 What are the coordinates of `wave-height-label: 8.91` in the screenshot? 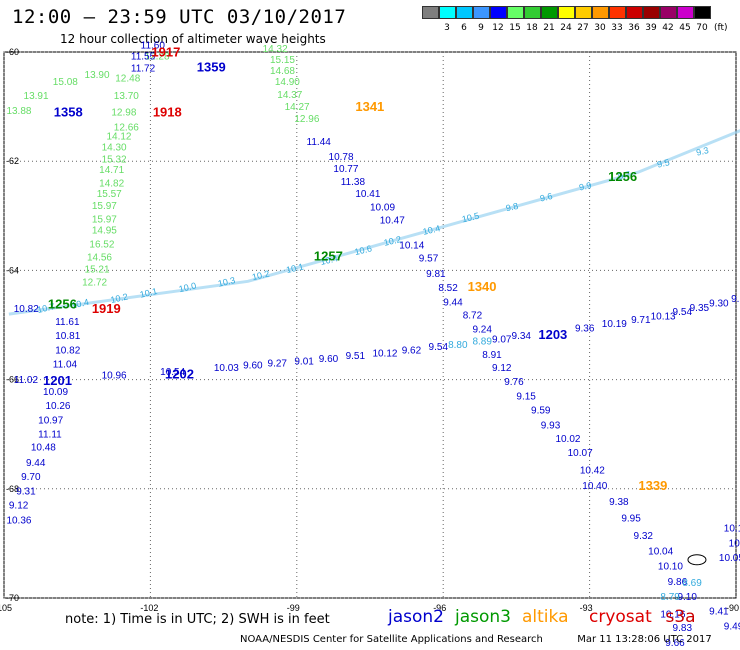 It's located at (492, 355).